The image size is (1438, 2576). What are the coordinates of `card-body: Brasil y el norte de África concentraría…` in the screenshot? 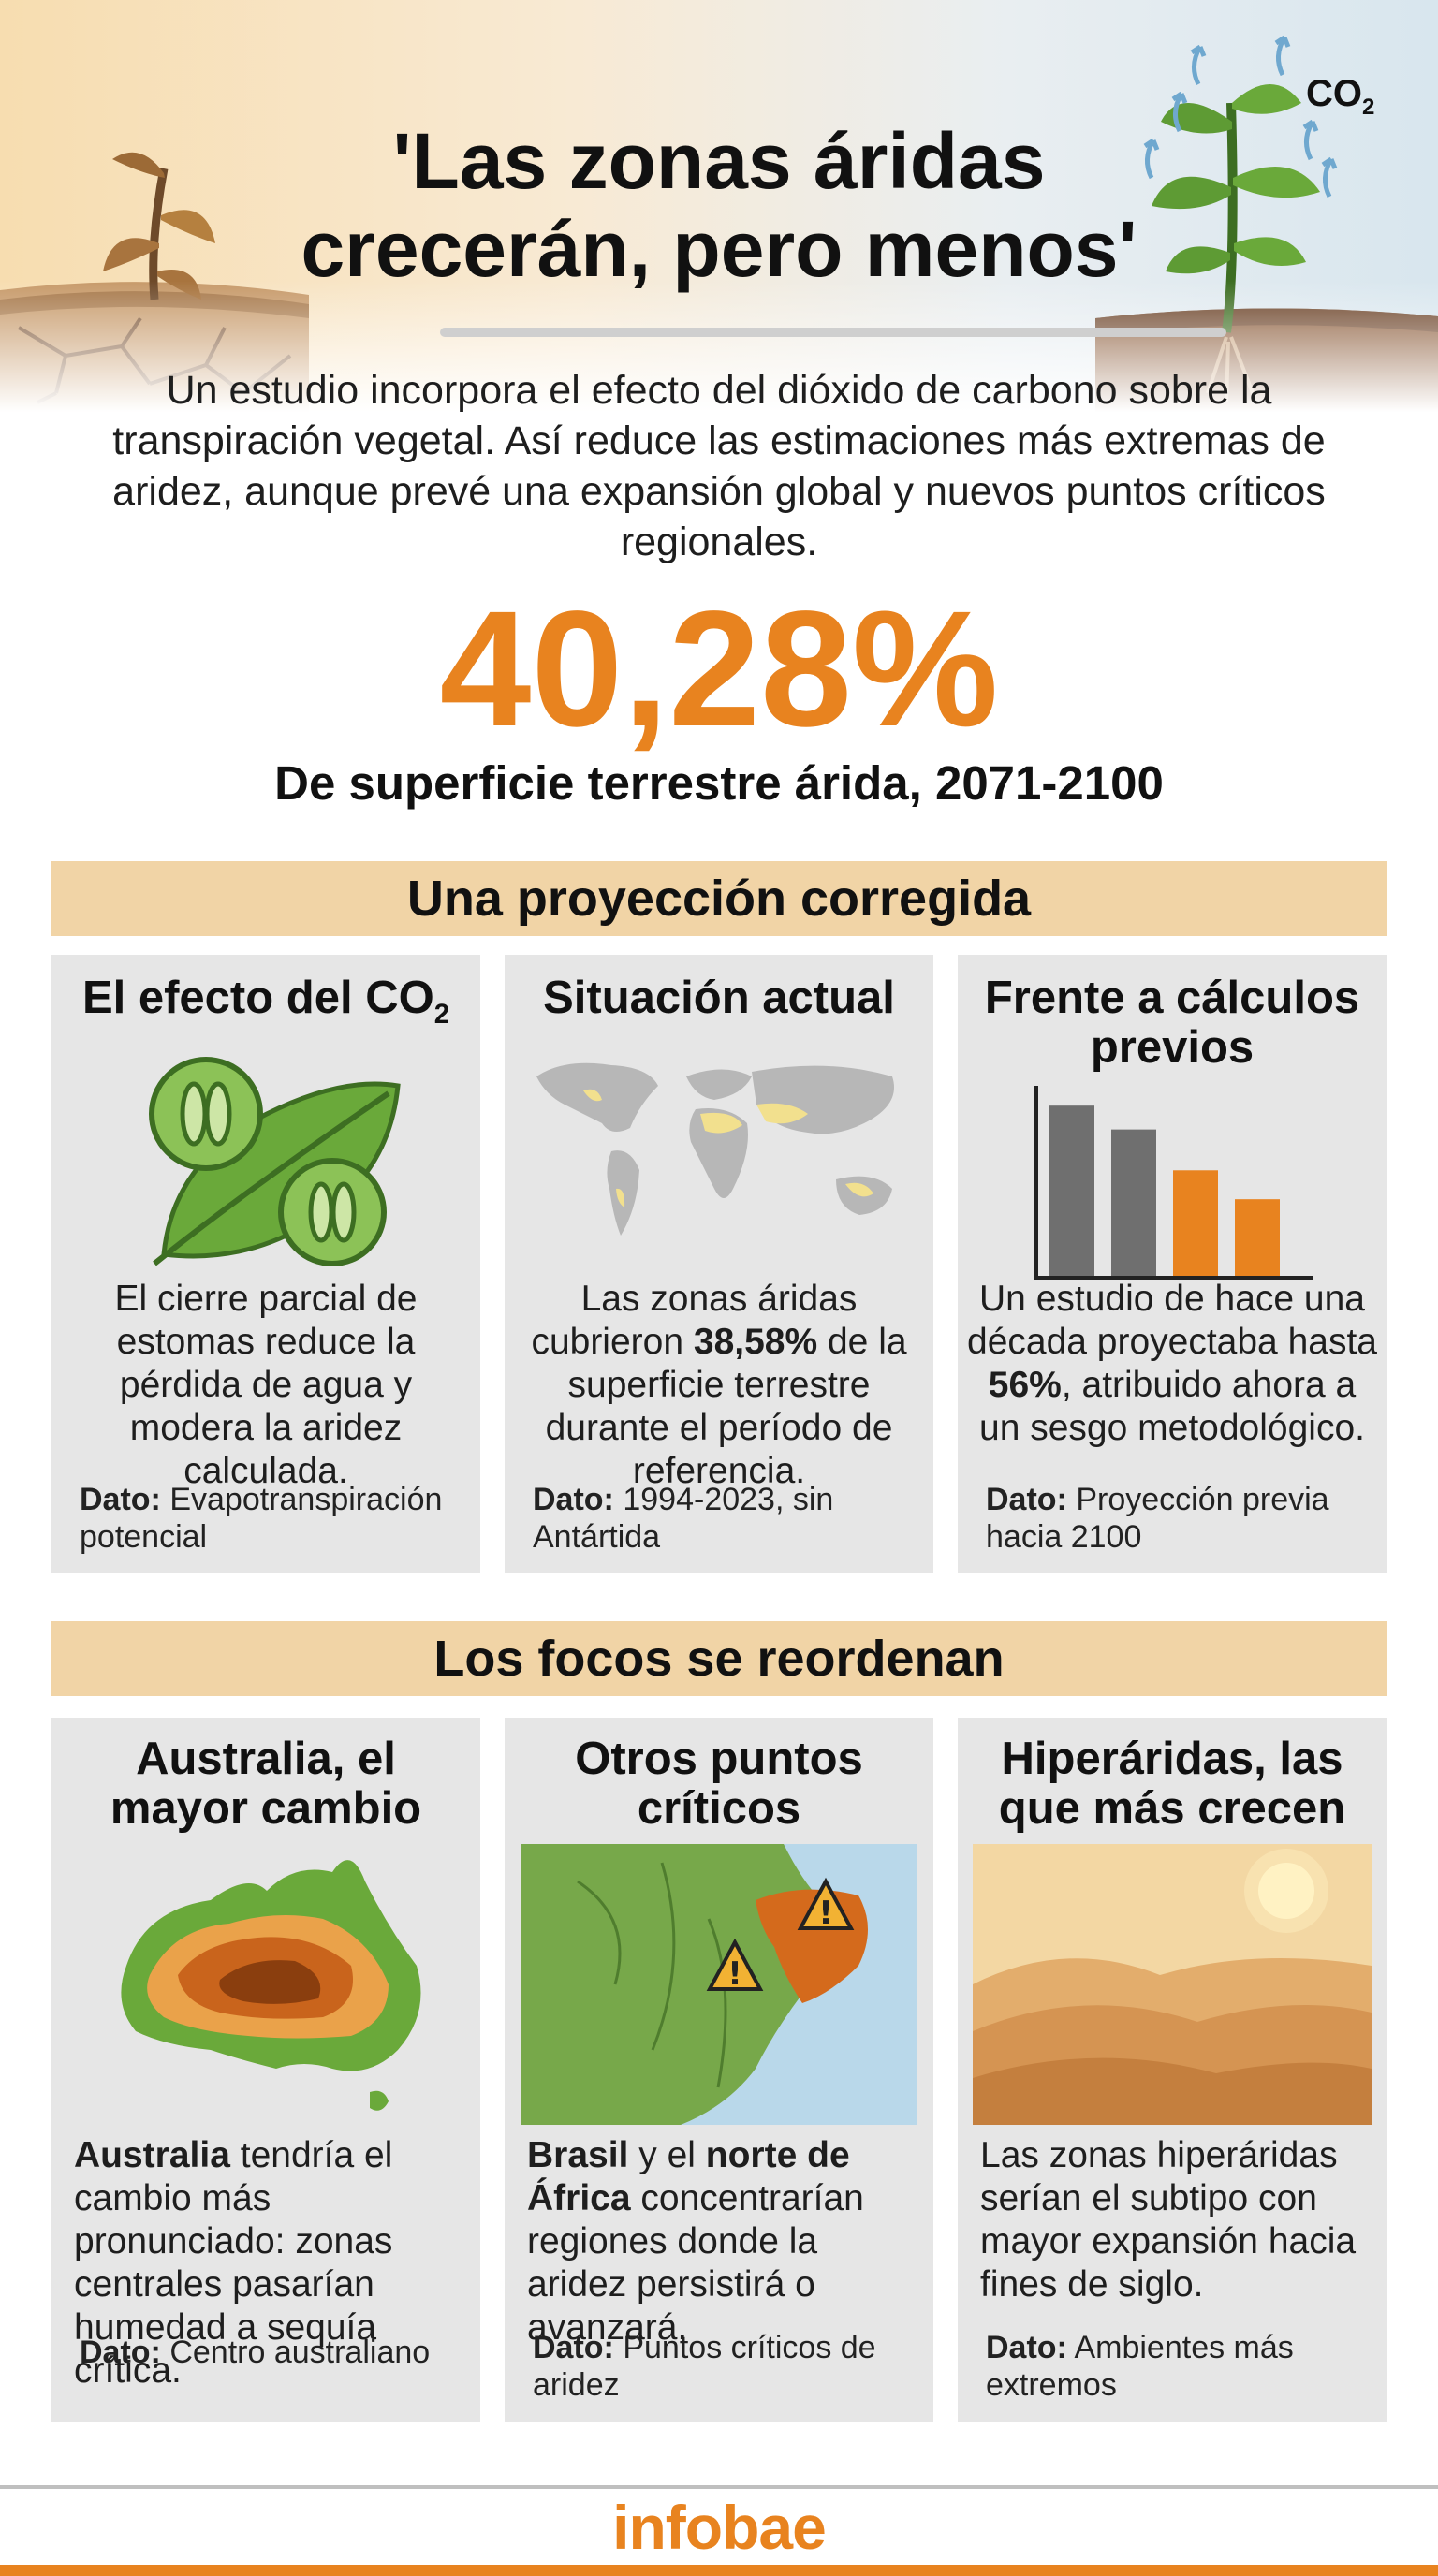 It's located at (695, 2241).